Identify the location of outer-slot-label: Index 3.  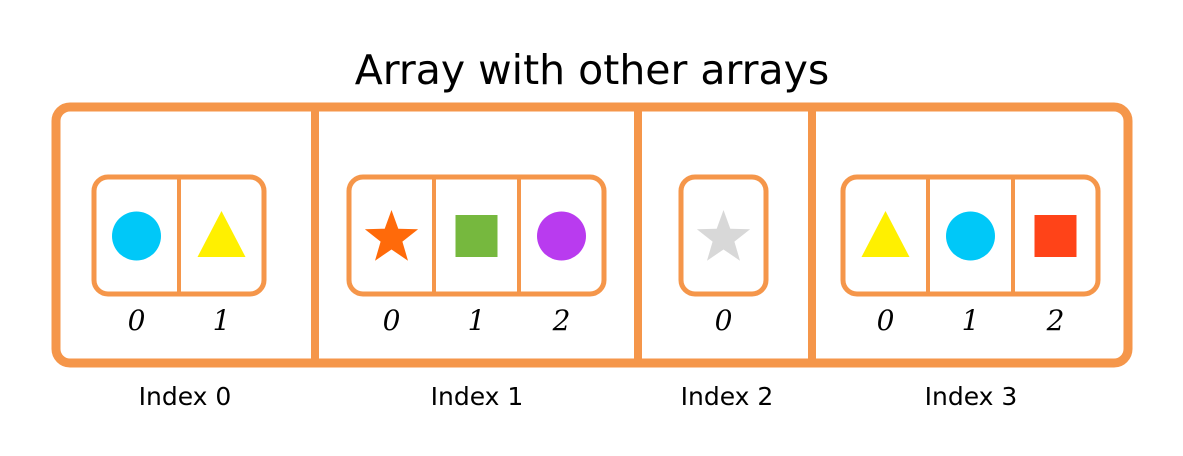
(971, 396).